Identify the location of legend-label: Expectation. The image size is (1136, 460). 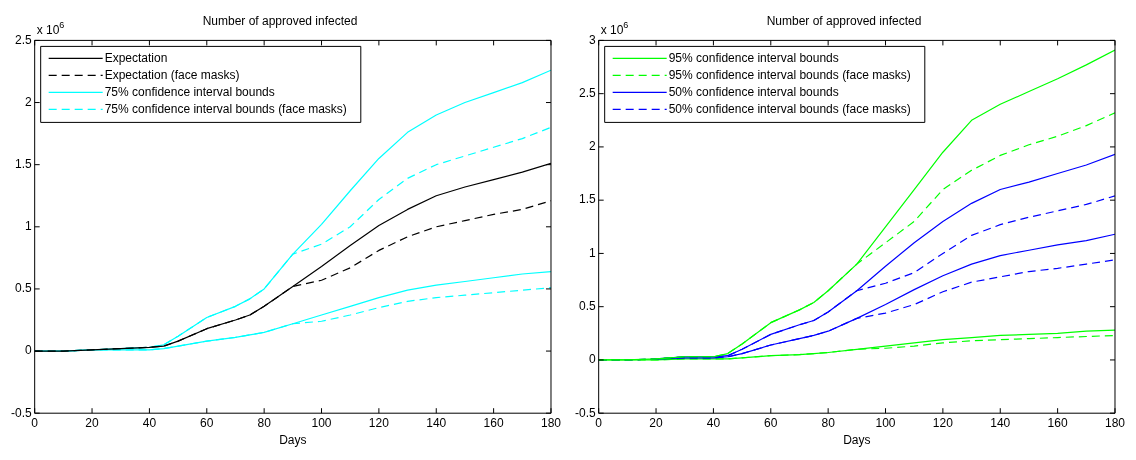
(136, 57).